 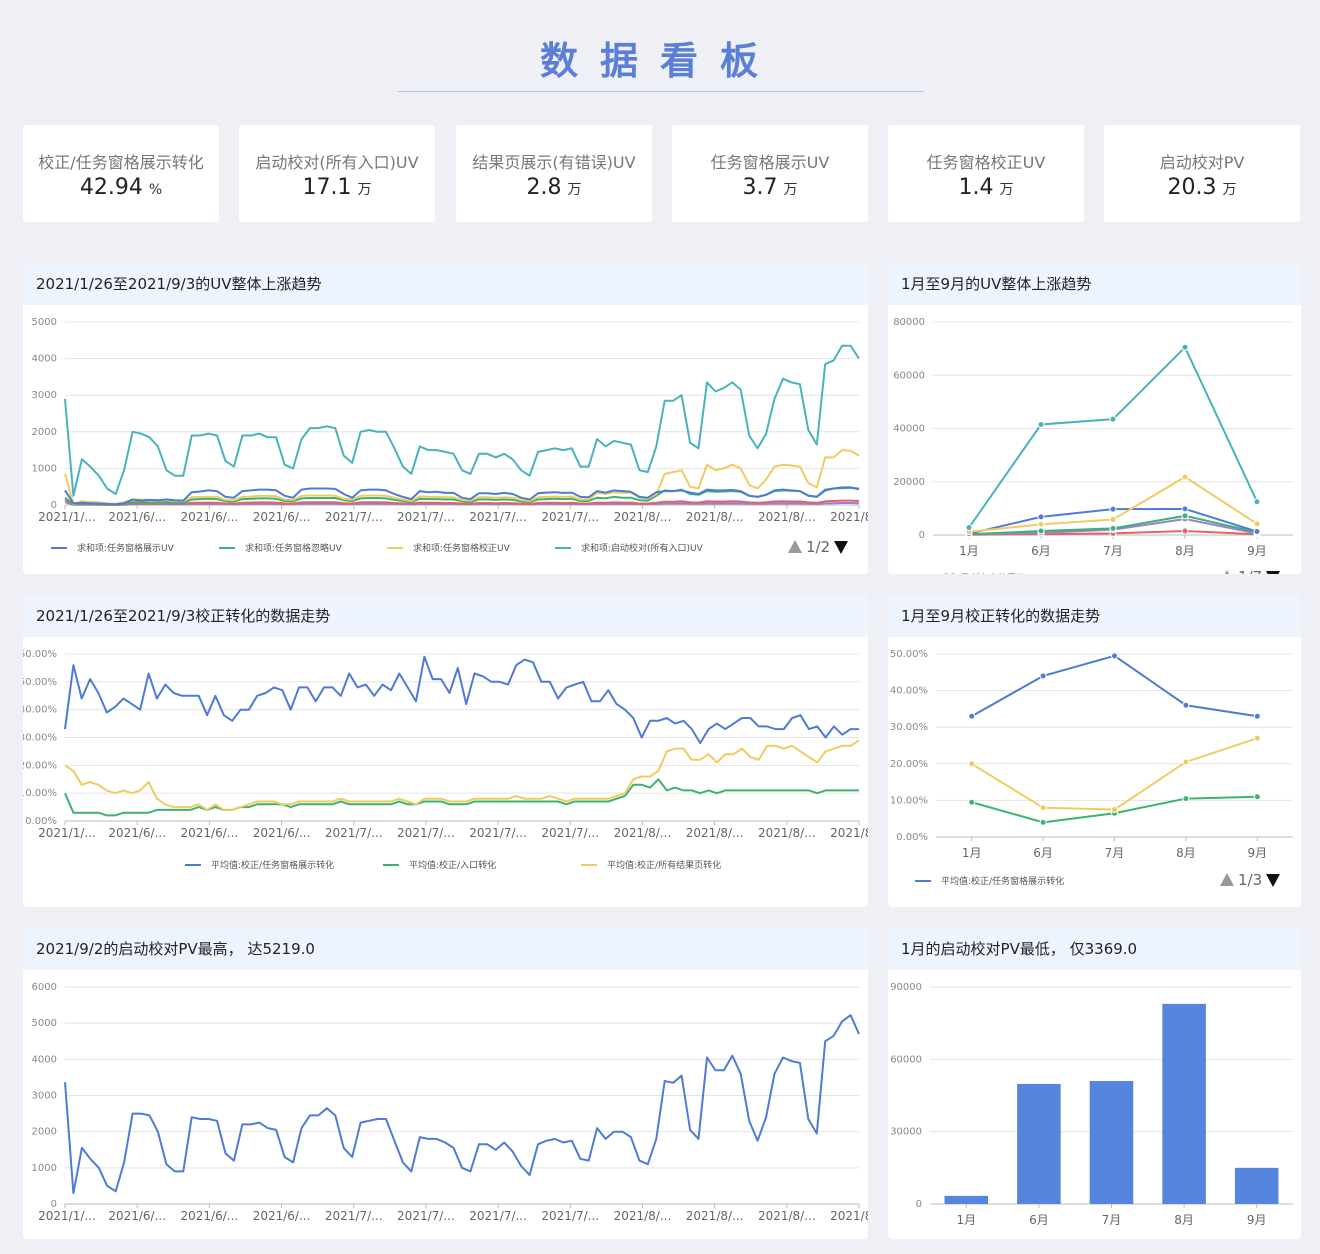 What do you see at coordinates (1202, 173) in the screenshot?
I see `kpi-card-launch-pv: 启动校对PV 20.3 万` at bounding box center [1202, 173].